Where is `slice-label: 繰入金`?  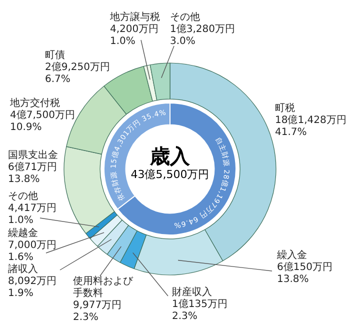 slice-label: 繰入金 is located at coordinates (292, 255).